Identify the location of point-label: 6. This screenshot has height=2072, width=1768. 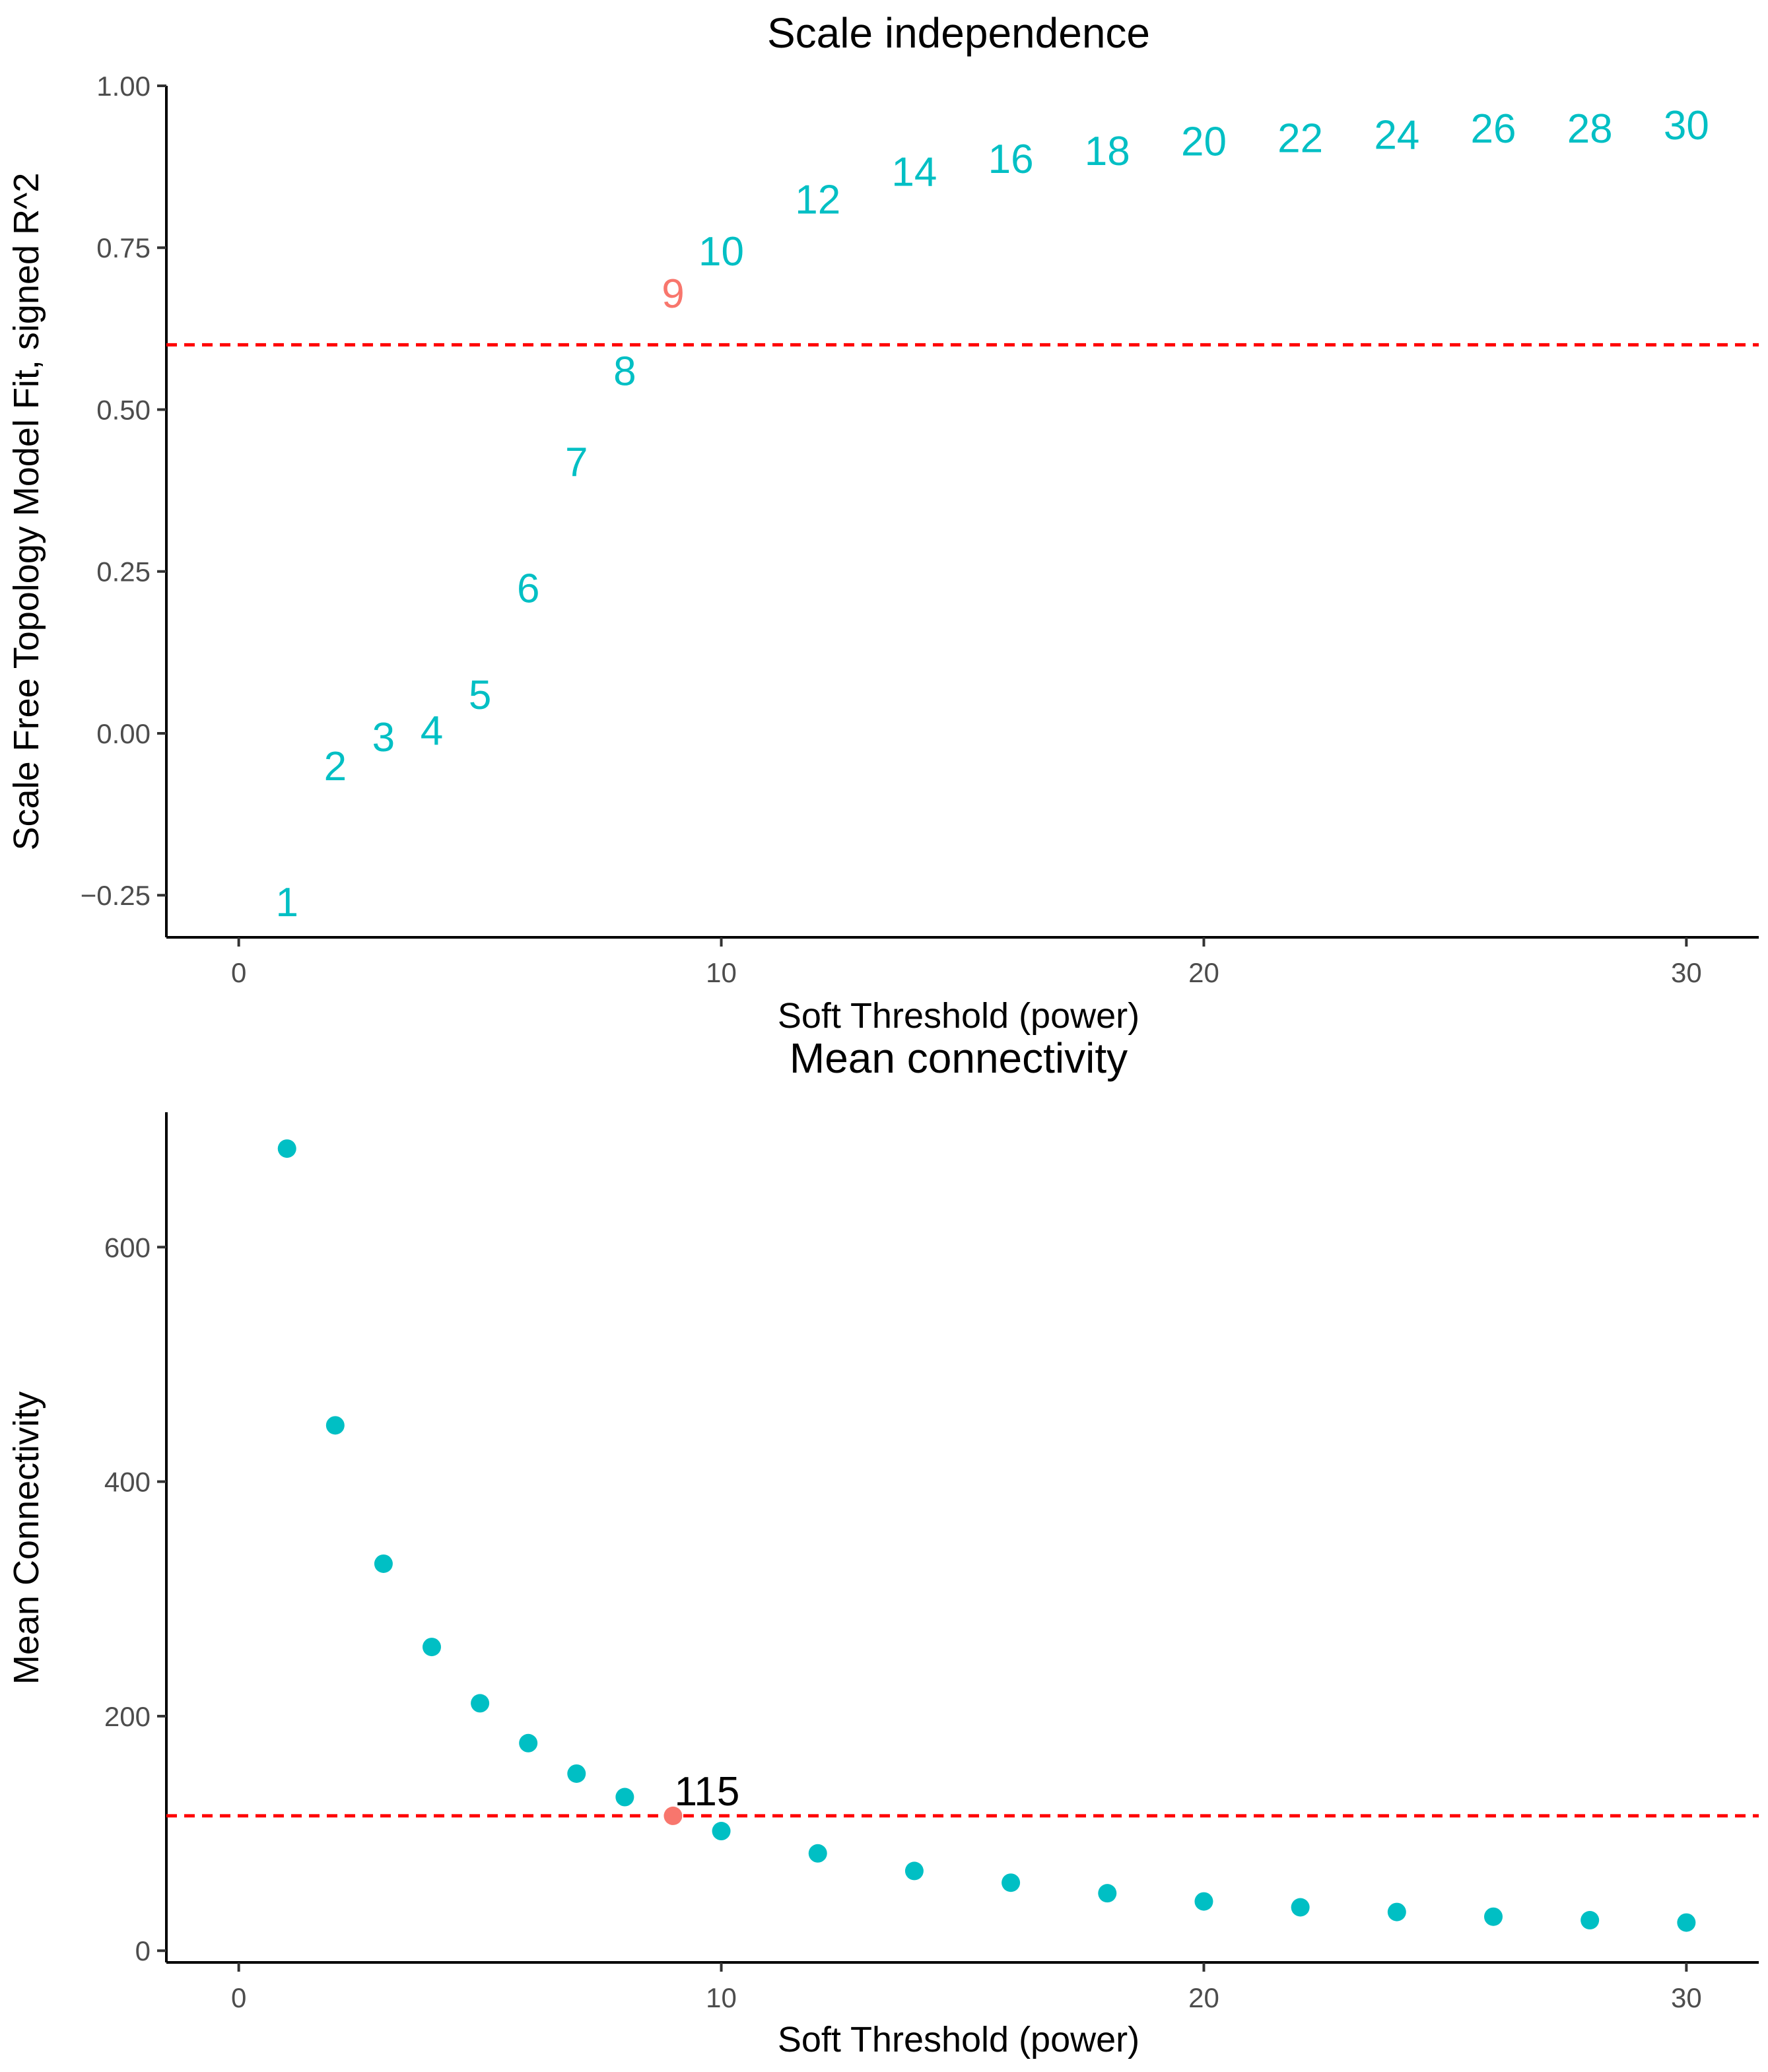
(528, 589).